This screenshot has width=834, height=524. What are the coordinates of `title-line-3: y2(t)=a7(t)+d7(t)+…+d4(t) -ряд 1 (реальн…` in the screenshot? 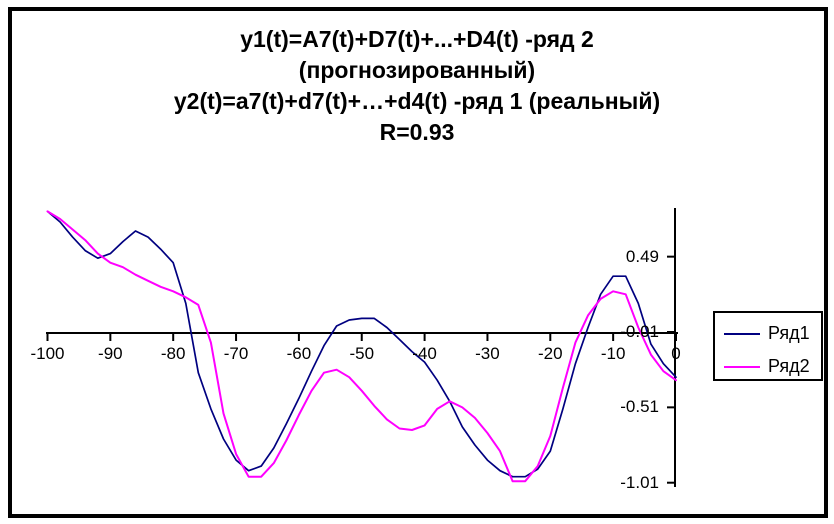 It's located at (417, 101).